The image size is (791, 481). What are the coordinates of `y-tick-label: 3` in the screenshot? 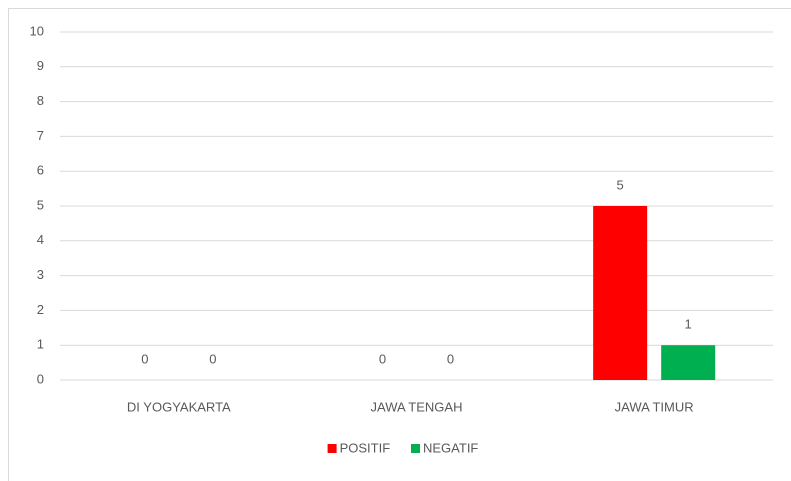 It's located at (40, 274).